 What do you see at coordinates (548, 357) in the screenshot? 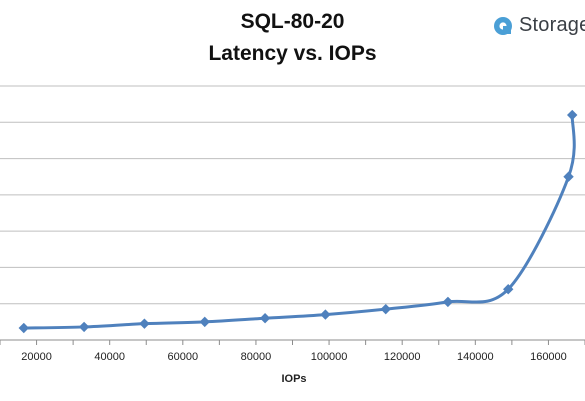
I see `x-tick-label-160000: 160000` at bounding box center [548, 357].